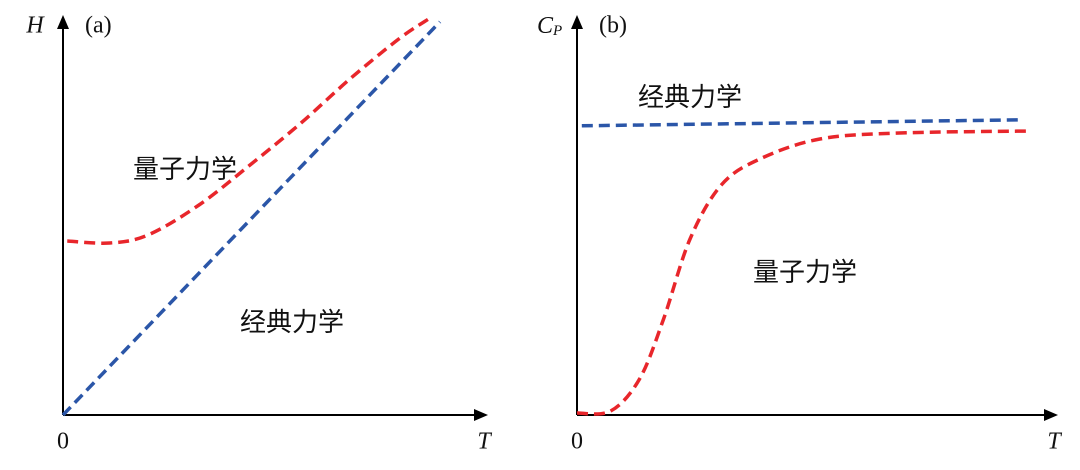  I want to click on y-axis-label-sub: P, so click(557, 31).